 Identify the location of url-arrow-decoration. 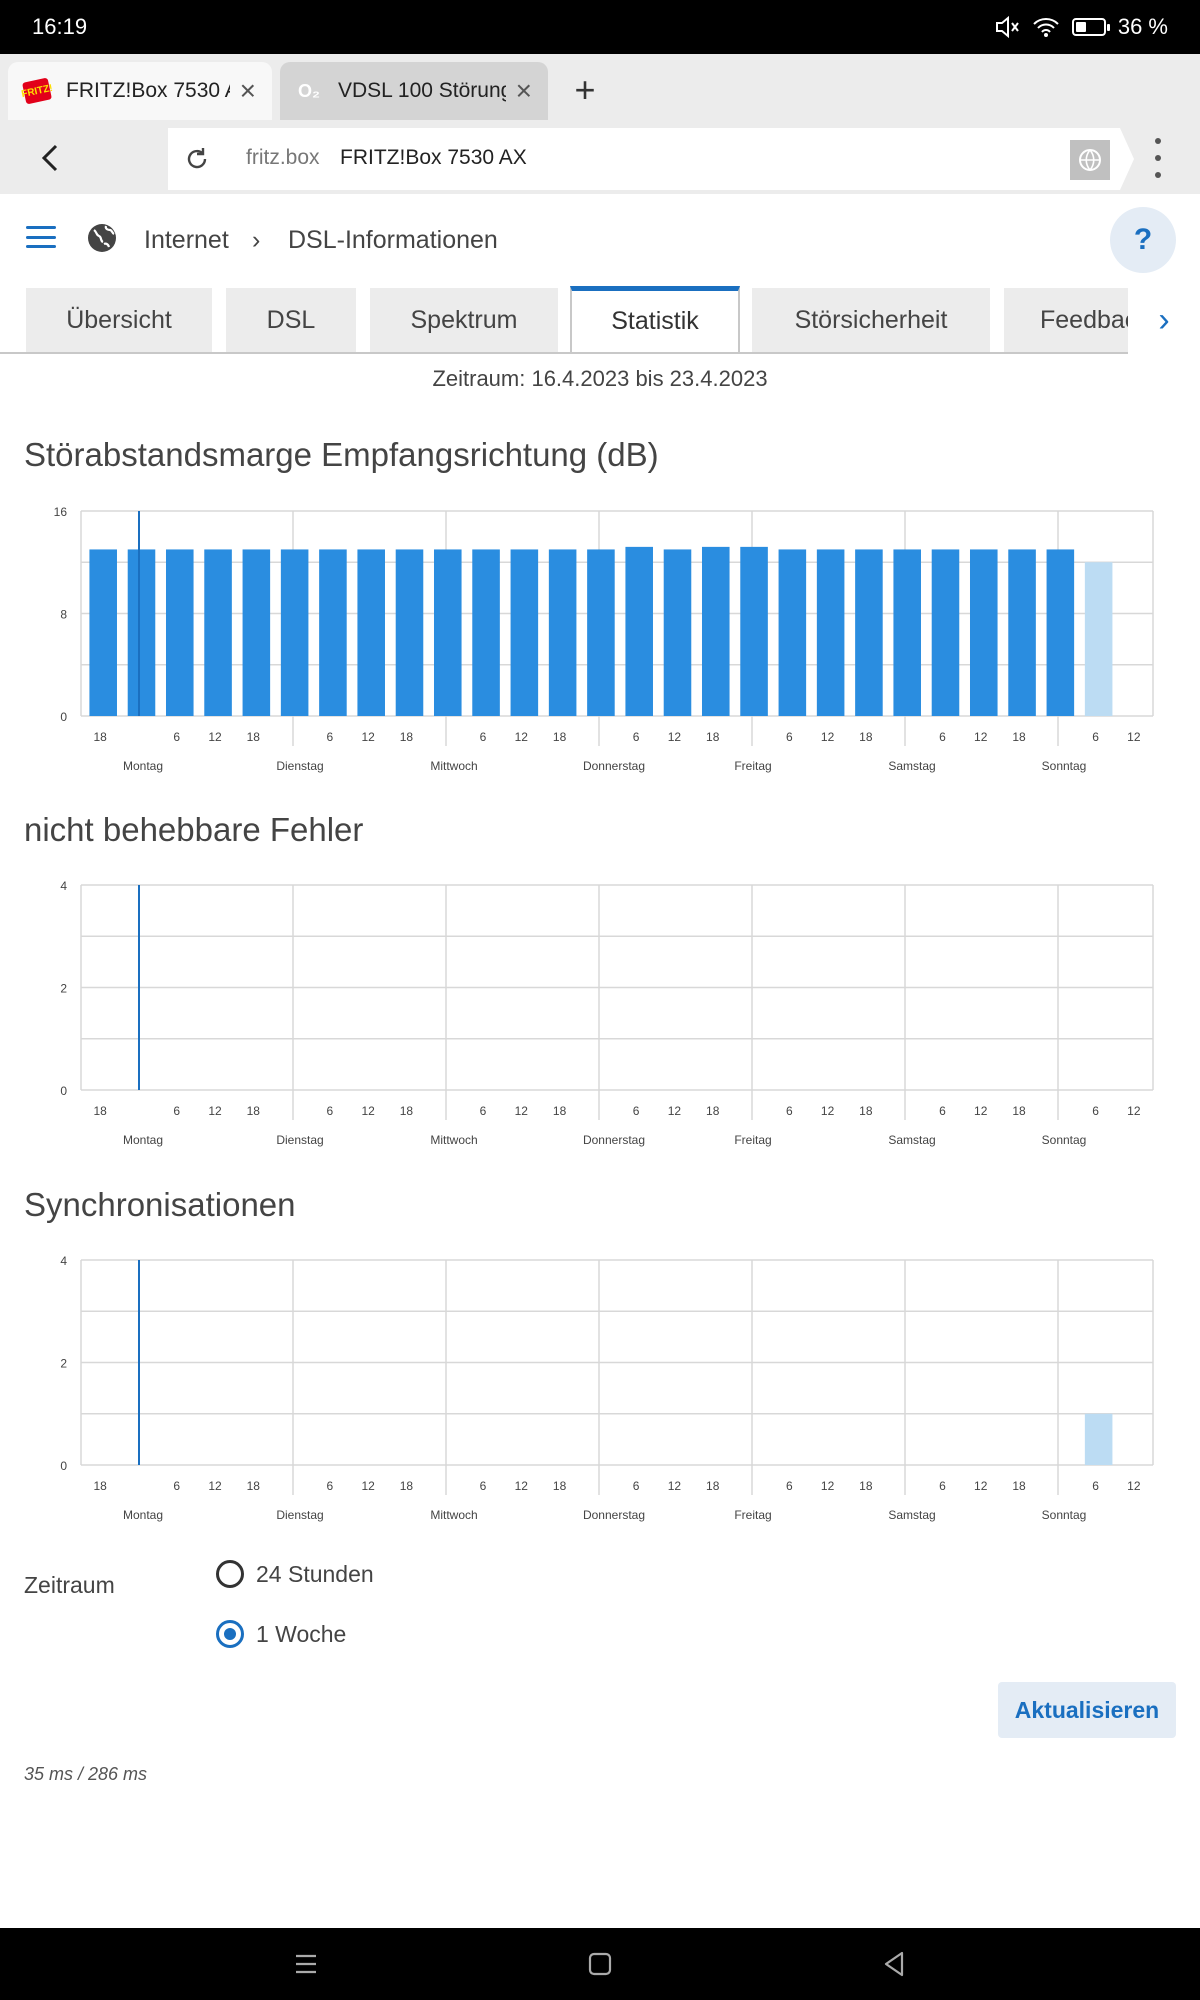
(1127, 159).